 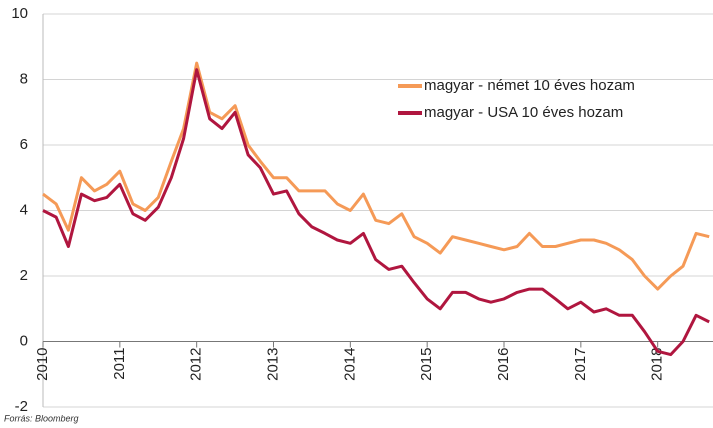 What do you see at coordinates (196, 364) in the screenshot?
I see `x-tick-label: 2012` at bounding box center [196, 364].